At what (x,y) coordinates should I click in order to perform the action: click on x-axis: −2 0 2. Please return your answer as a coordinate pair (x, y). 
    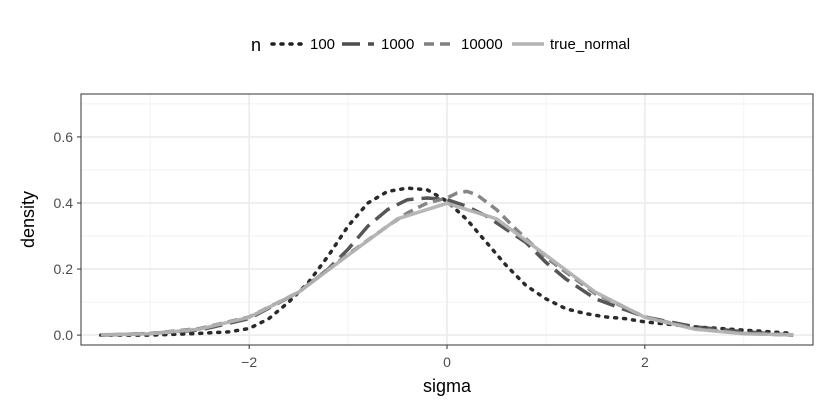
    Looking at the image, I should click on (445, 357).